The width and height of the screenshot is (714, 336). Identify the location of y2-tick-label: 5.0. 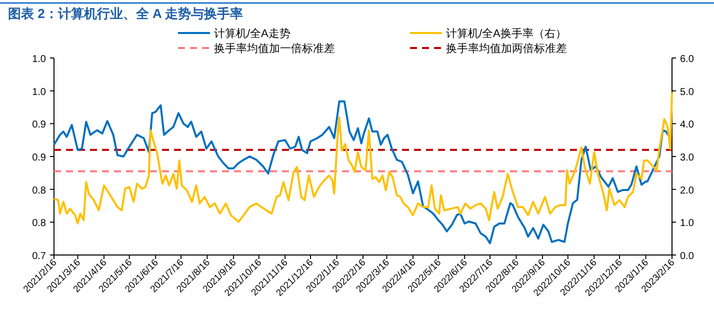
(687, 92).